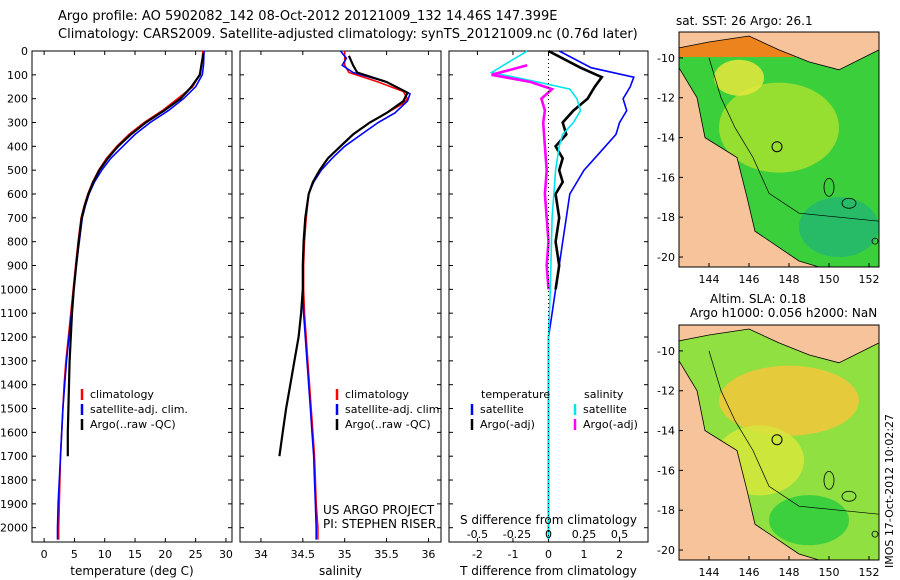 The image size is (900, 580). Describe the element at coordinates (24, 51) in the screenshot. I see `depth-tick-label: 0` at that location.